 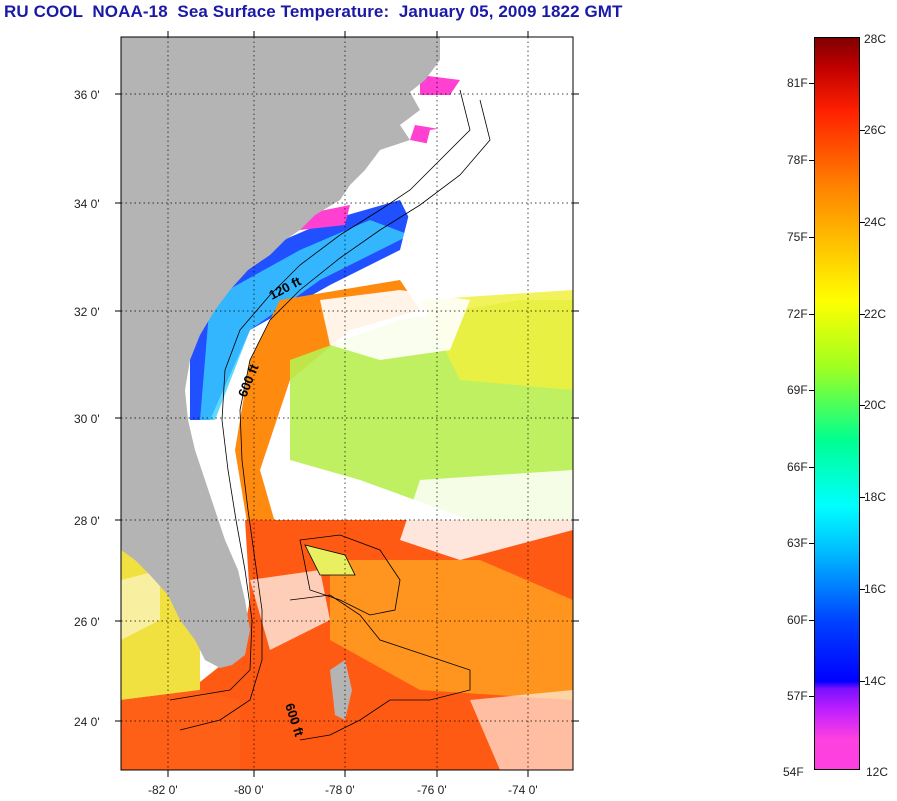 I want to click on sst-cyan-band, so click(x=305, y=320).